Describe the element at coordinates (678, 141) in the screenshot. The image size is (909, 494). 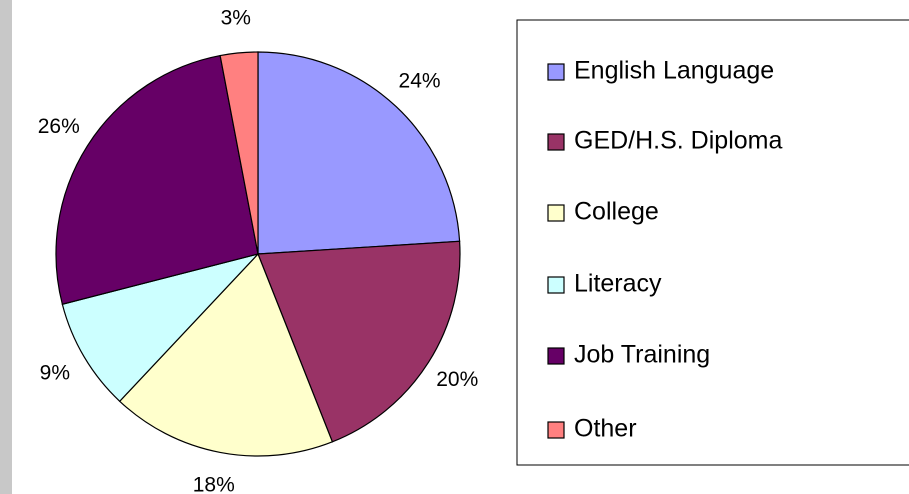
I see `legend-text: GED/H.S. Diploma` at that location.